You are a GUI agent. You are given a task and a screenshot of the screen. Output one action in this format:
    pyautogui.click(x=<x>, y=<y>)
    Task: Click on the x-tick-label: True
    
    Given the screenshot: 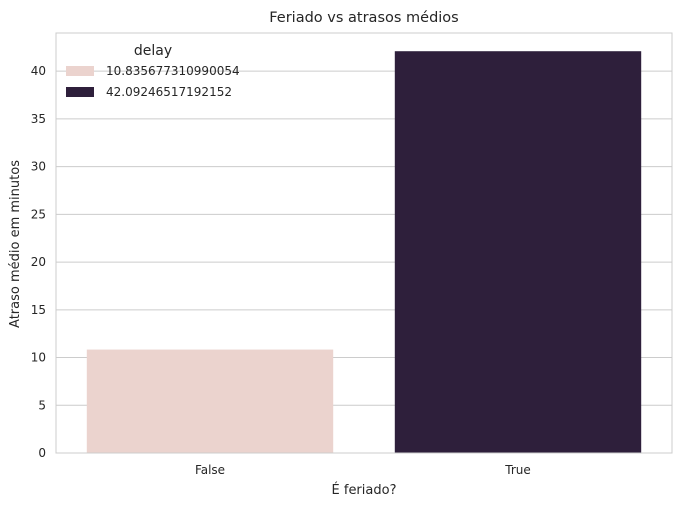 What is the action you would take?
    pyautogui.click(x=517, y=470)
    